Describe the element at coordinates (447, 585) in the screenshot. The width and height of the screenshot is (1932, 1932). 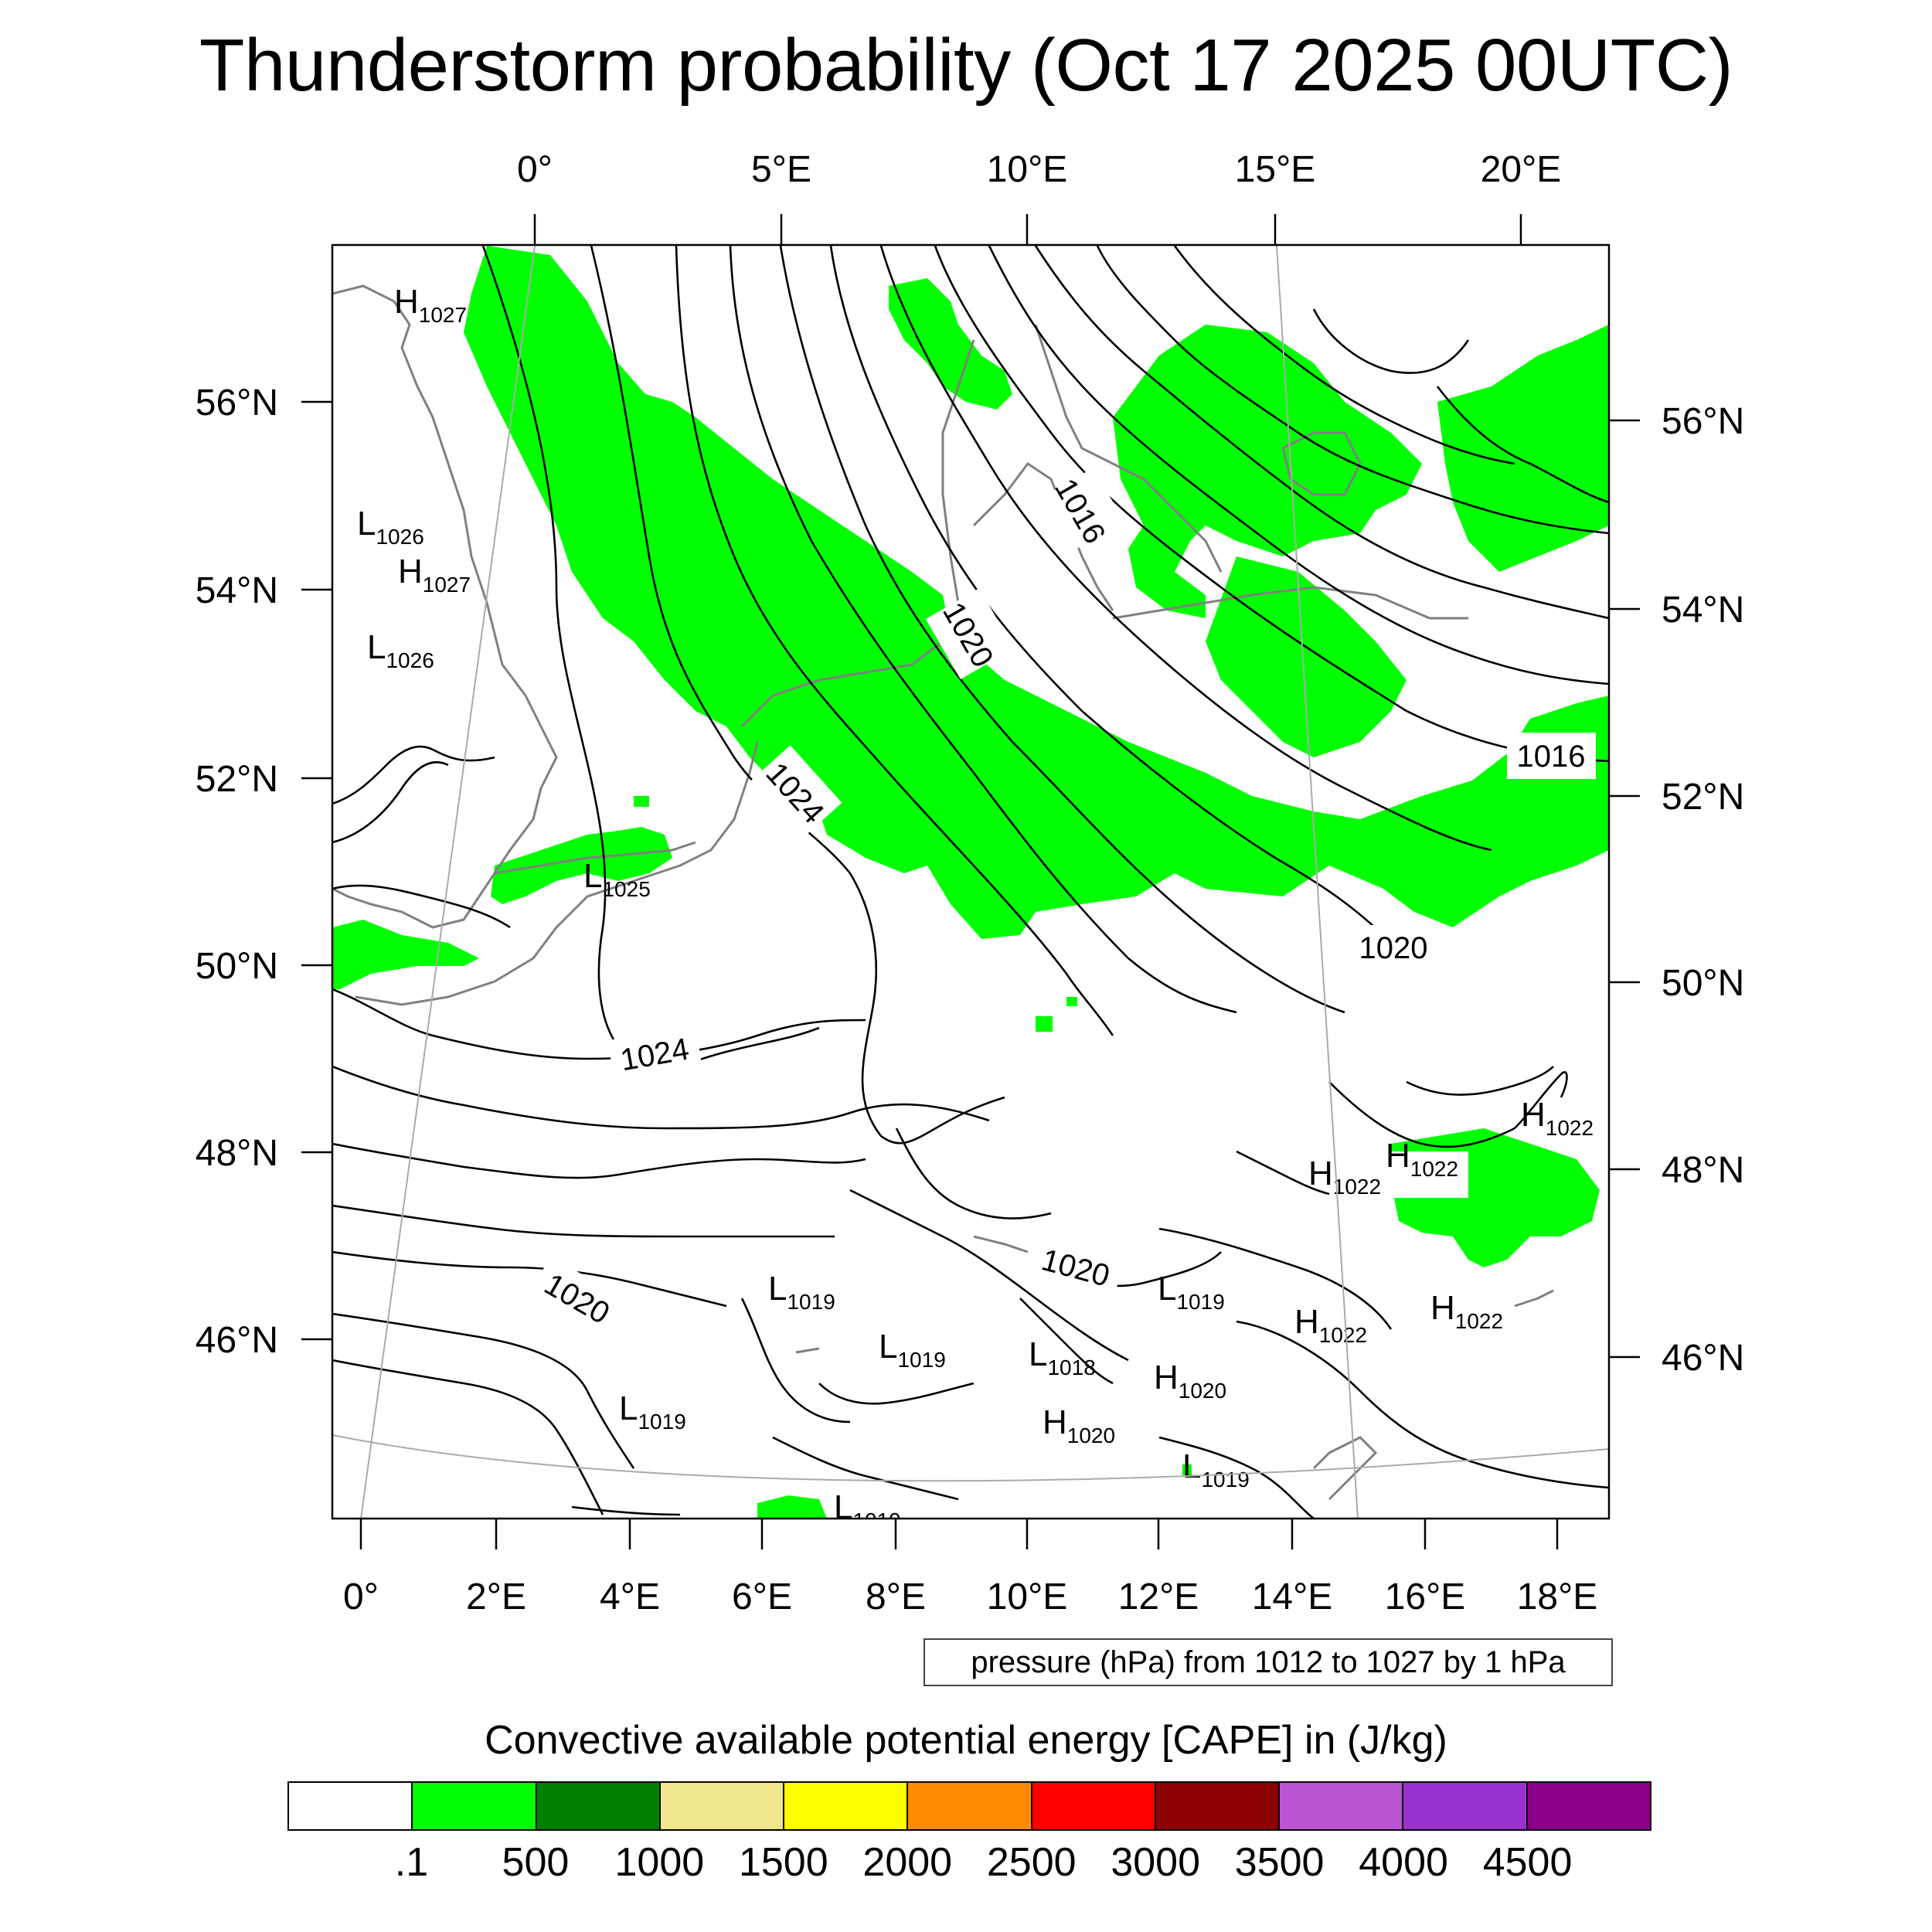
I see `pressure-center-value: 1027` at that location.